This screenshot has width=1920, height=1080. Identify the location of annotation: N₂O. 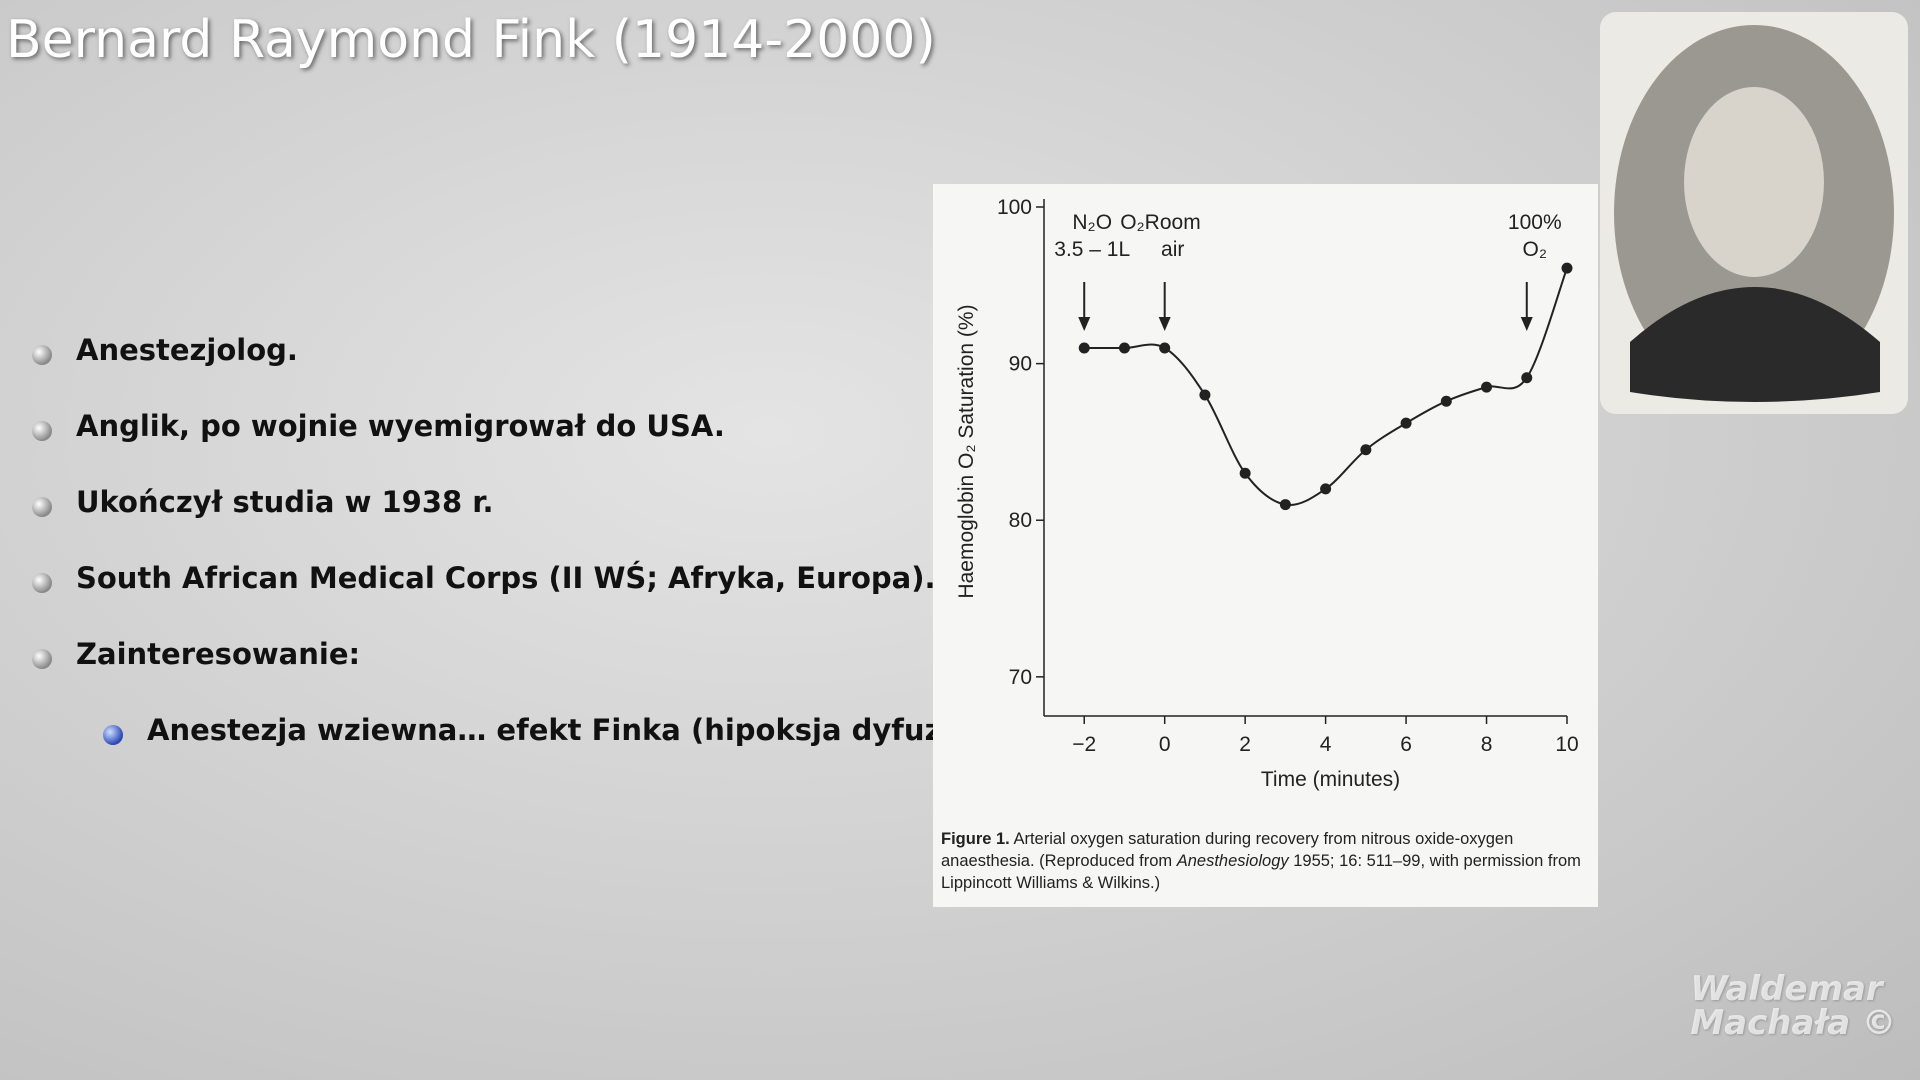
(1092, 222).